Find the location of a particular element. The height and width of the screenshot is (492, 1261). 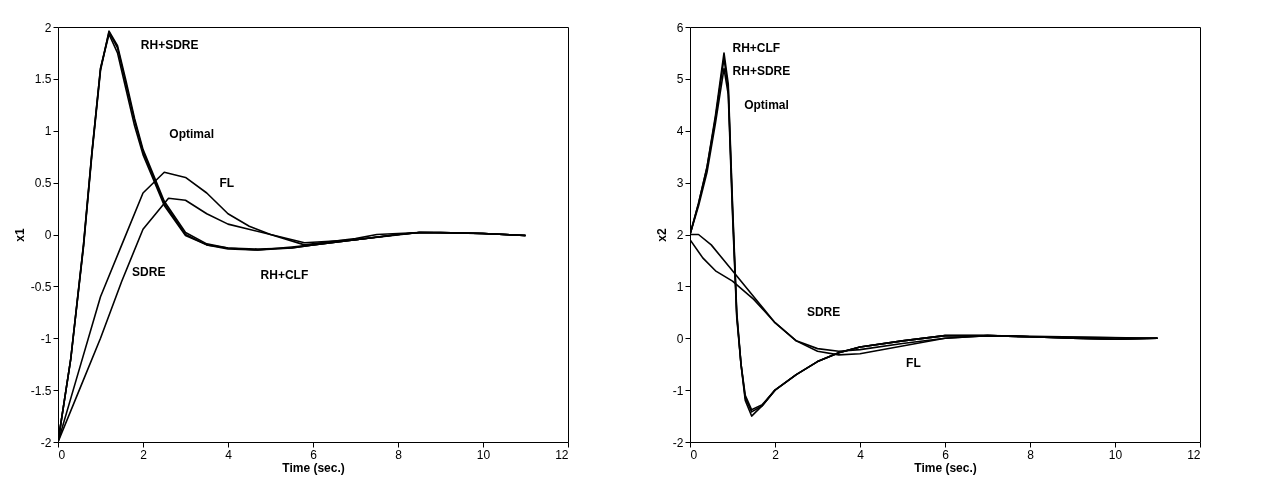

y-tick-label: -0.5 is located at coordinates (41, 286).